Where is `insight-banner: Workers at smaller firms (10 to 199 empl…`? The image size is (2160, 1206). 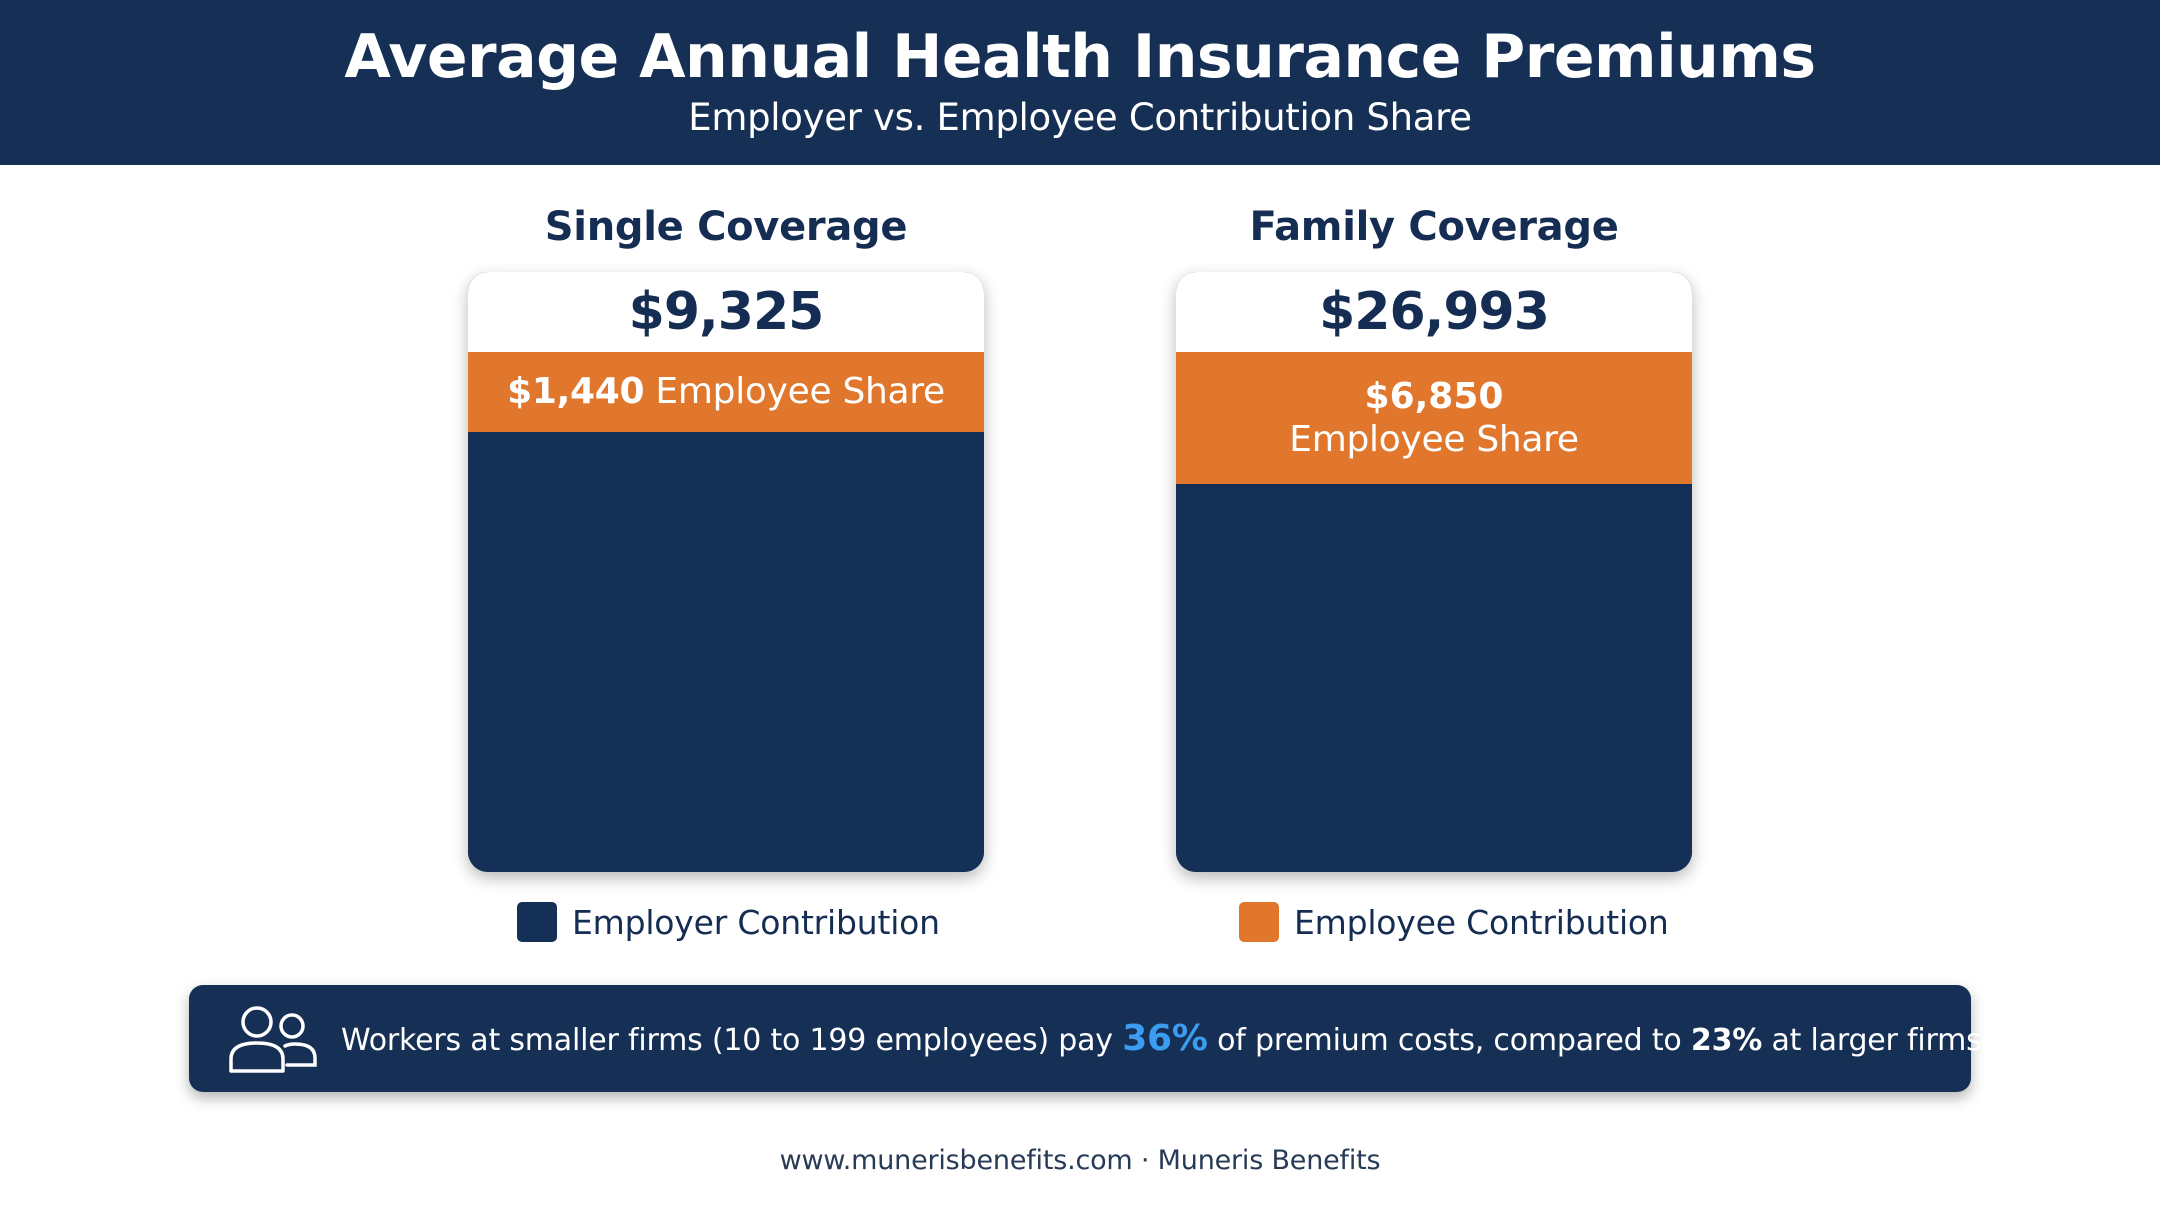 insight-banner: Workers at smaller firms (10 to 199 empl… is located at coordinates (1090, 1038).